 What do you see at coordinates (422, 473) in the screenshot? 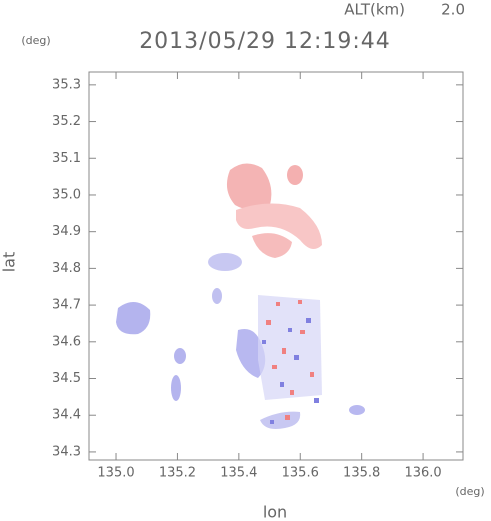
I see `x-tick-label: 136.0` at bounding box center [422, 473].